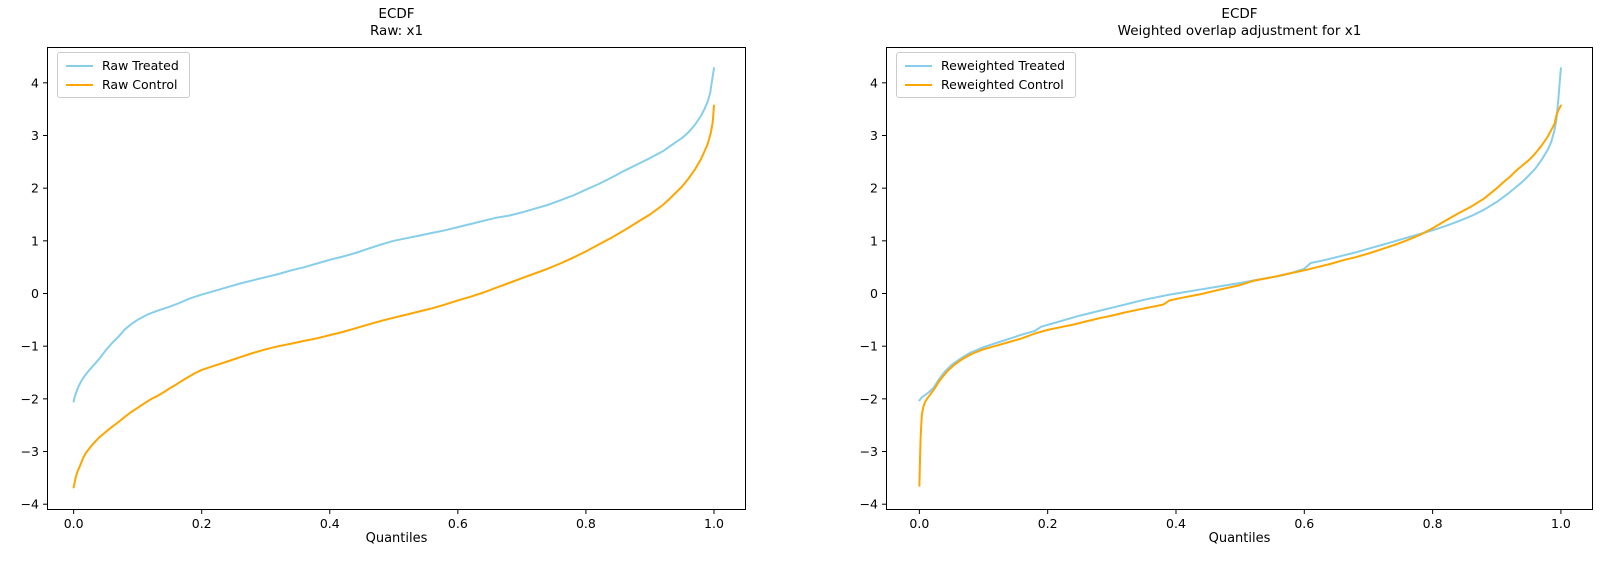 The image size is (1600, 563). I want to click on left-y-tick-label: 0, so click(35, 293).